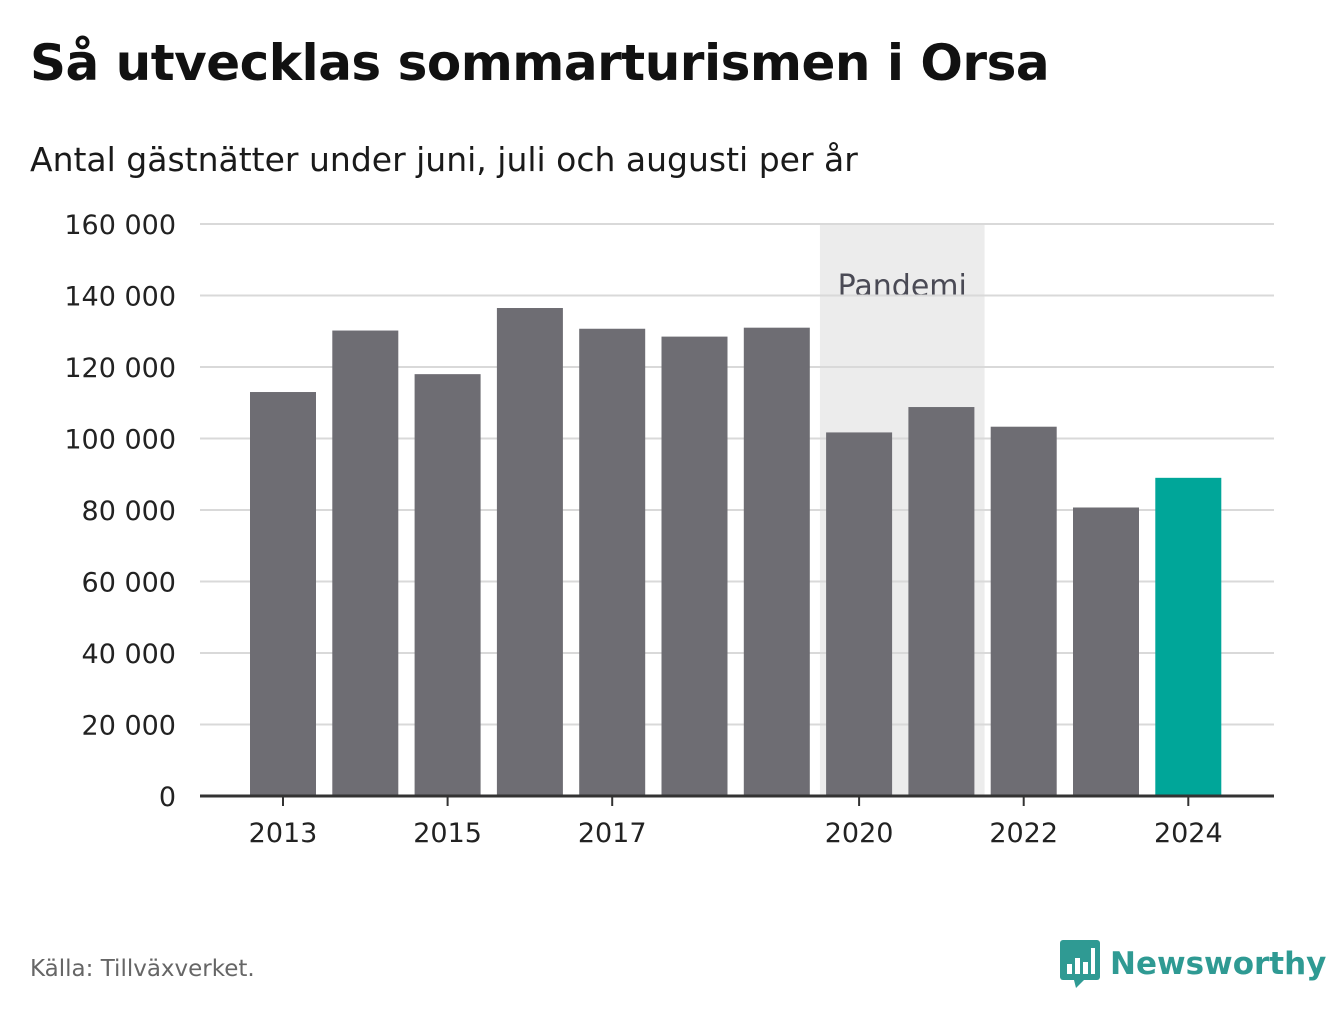  What do you see at coordinates (1106, 651) in the screenshot?
I see `bar-2023` at bounding box center [1106, 651].